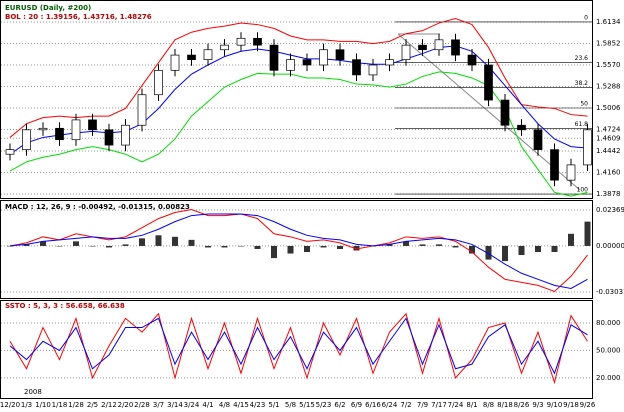 The width and height of the screenshot is (624, 412). Describe the element at coordinates (608, 378) in the screenshot. I see `y-tick-label: 20.000` at that location.